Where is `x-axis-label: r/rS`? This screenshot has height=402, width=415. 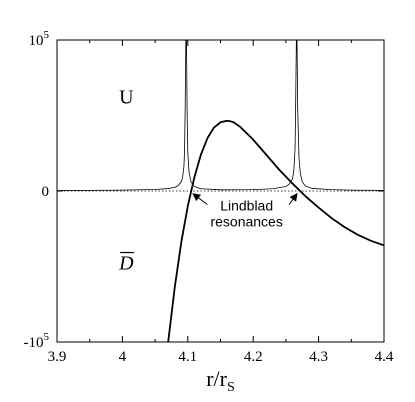 x-axis-label: r/rS is located at coordinates (220, 380).